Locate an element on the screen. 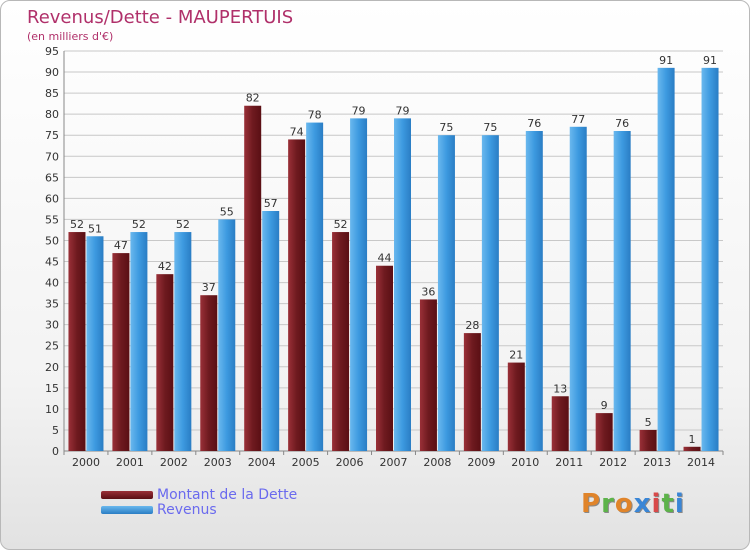 Image resolution: width=750 pixels, height=550 pixels. y-tick-label: 75 is located at coordinates (52, 135).